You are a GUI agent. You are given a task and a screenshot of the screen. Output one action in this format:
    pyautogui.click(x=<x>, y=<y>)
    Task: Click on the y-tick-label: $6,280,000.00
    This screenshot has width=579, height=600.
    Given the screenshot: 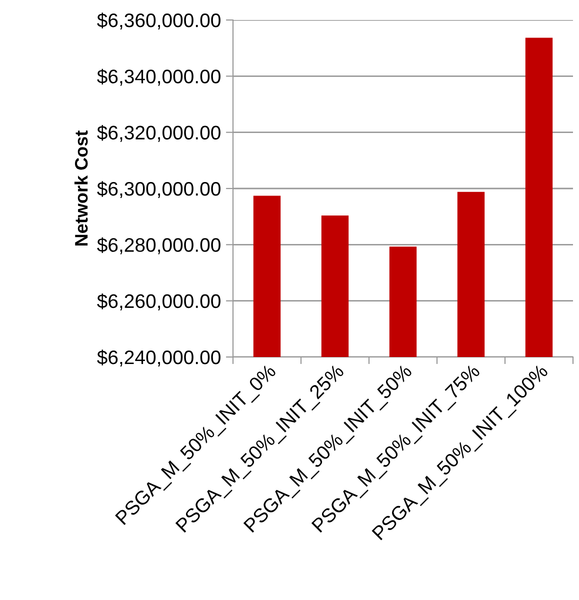 What is the action you would take?
    pyautogui.click(x=158, y=245)
    